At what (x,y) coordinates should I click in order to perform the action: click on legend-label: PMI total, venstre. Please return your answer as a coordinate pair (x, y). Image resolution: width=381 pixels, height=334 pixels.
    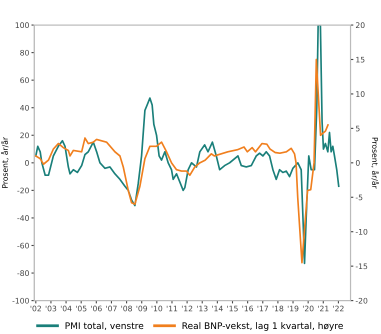
    Looking at the image, I should click on (105, 326).